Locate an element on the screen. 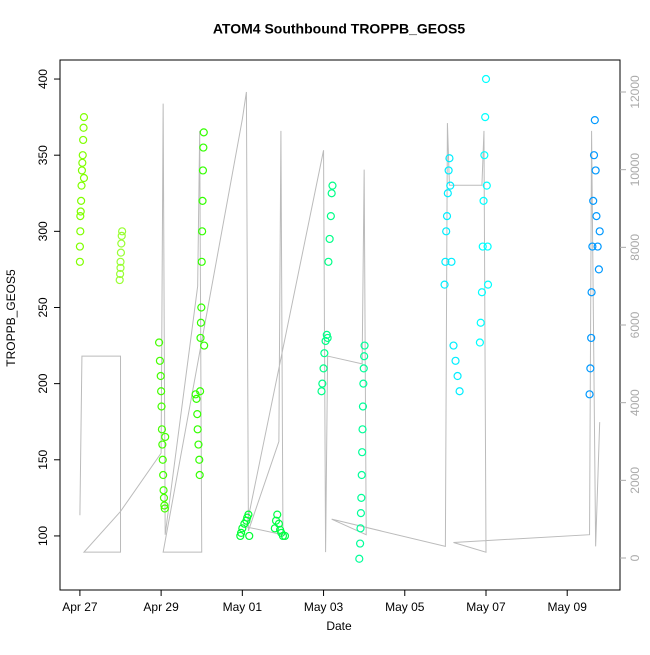 This screenshot has height=655, width=650. y2-tick-label: 4000 is located at coordinates (635, 402).